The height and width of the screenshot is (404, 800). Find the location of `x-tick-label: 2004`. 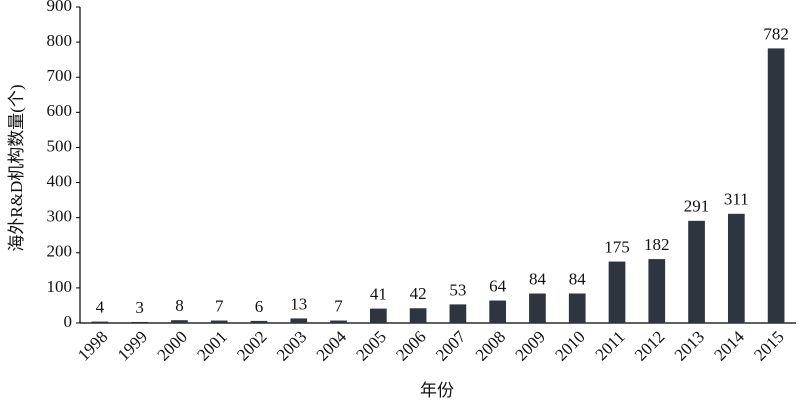

x-tick-label: 2004 is located at coordinates (332, 346).